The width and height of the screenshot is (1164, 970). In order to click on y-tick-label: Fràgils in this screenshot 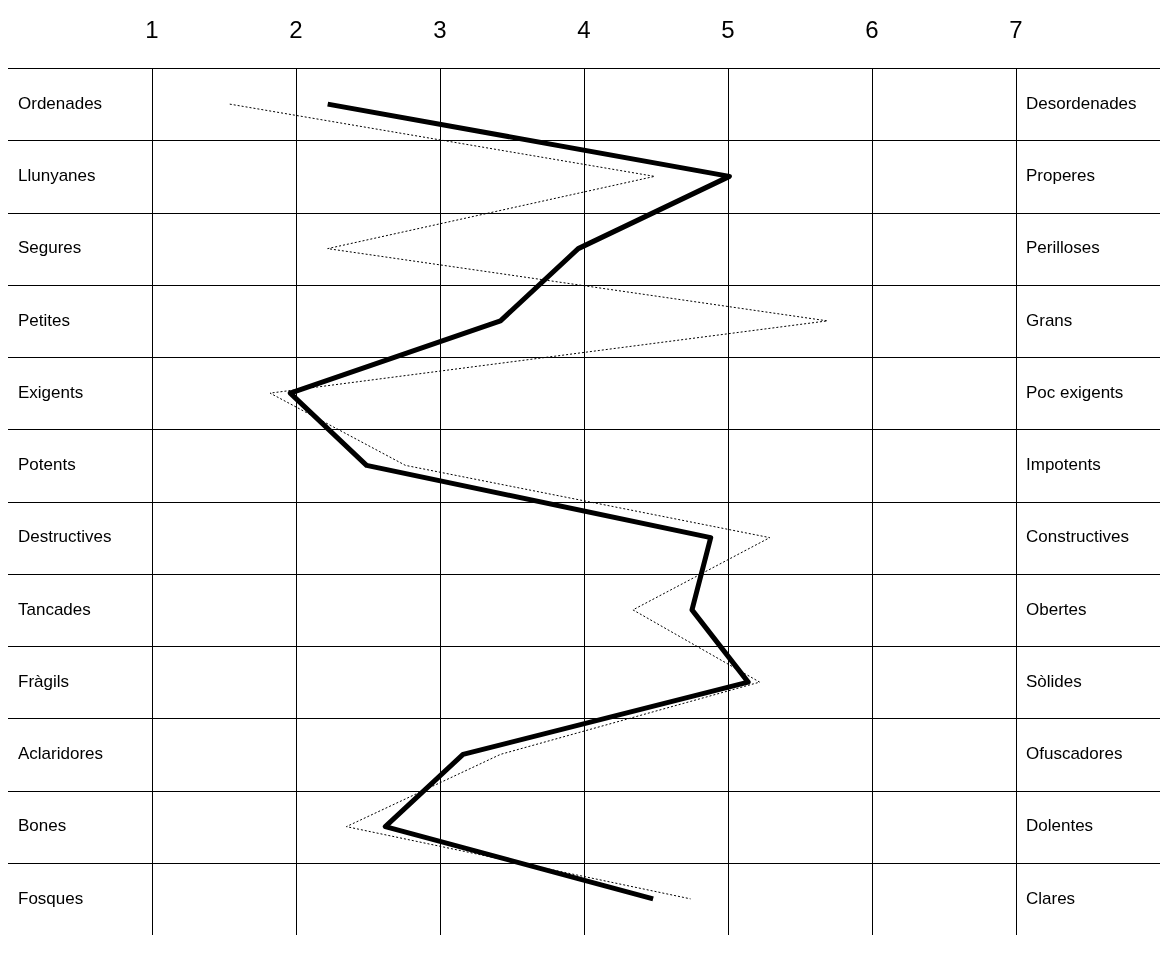, I will do `click(44, 681)`.